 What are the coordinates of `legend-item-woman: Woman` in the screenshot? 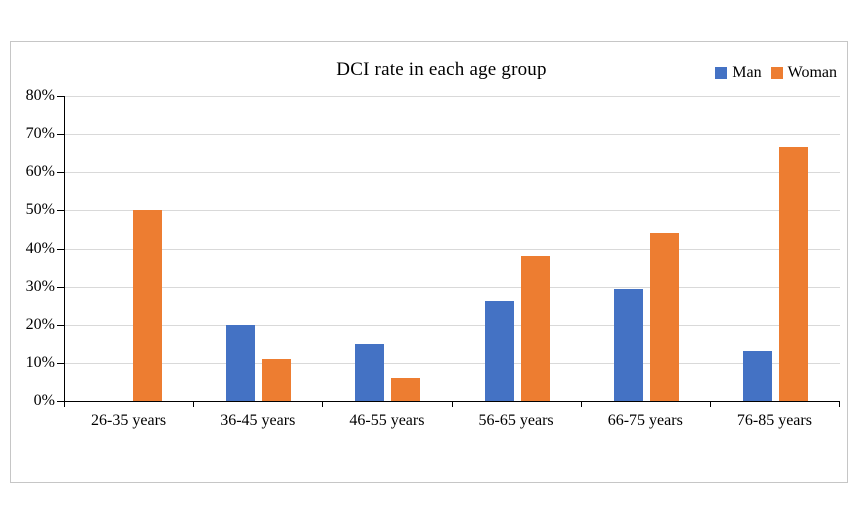 It's located at (803, 73).